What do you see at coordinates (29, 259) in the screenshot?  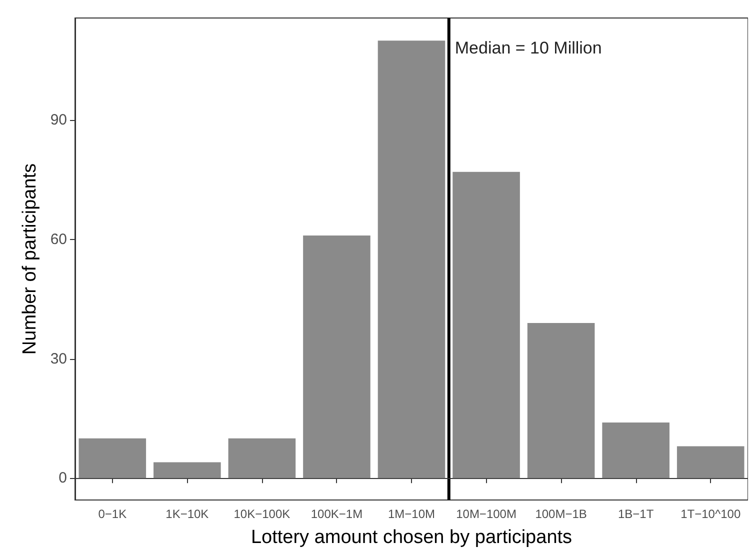 I see `y-axis-title: Number of participants` at bounding box center [29, 259].